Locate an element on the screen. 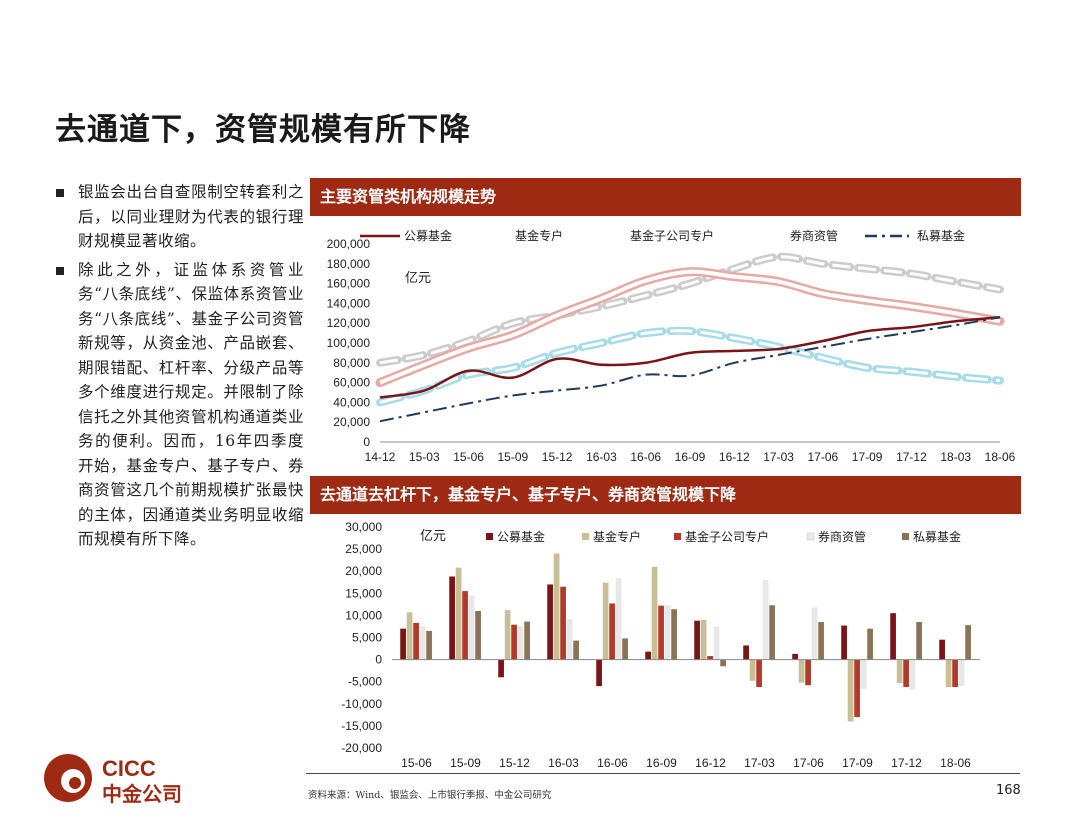 This screenshot has width=1080, height=834. x-tick-label: 16-09 is located at coordinates (661, 763).